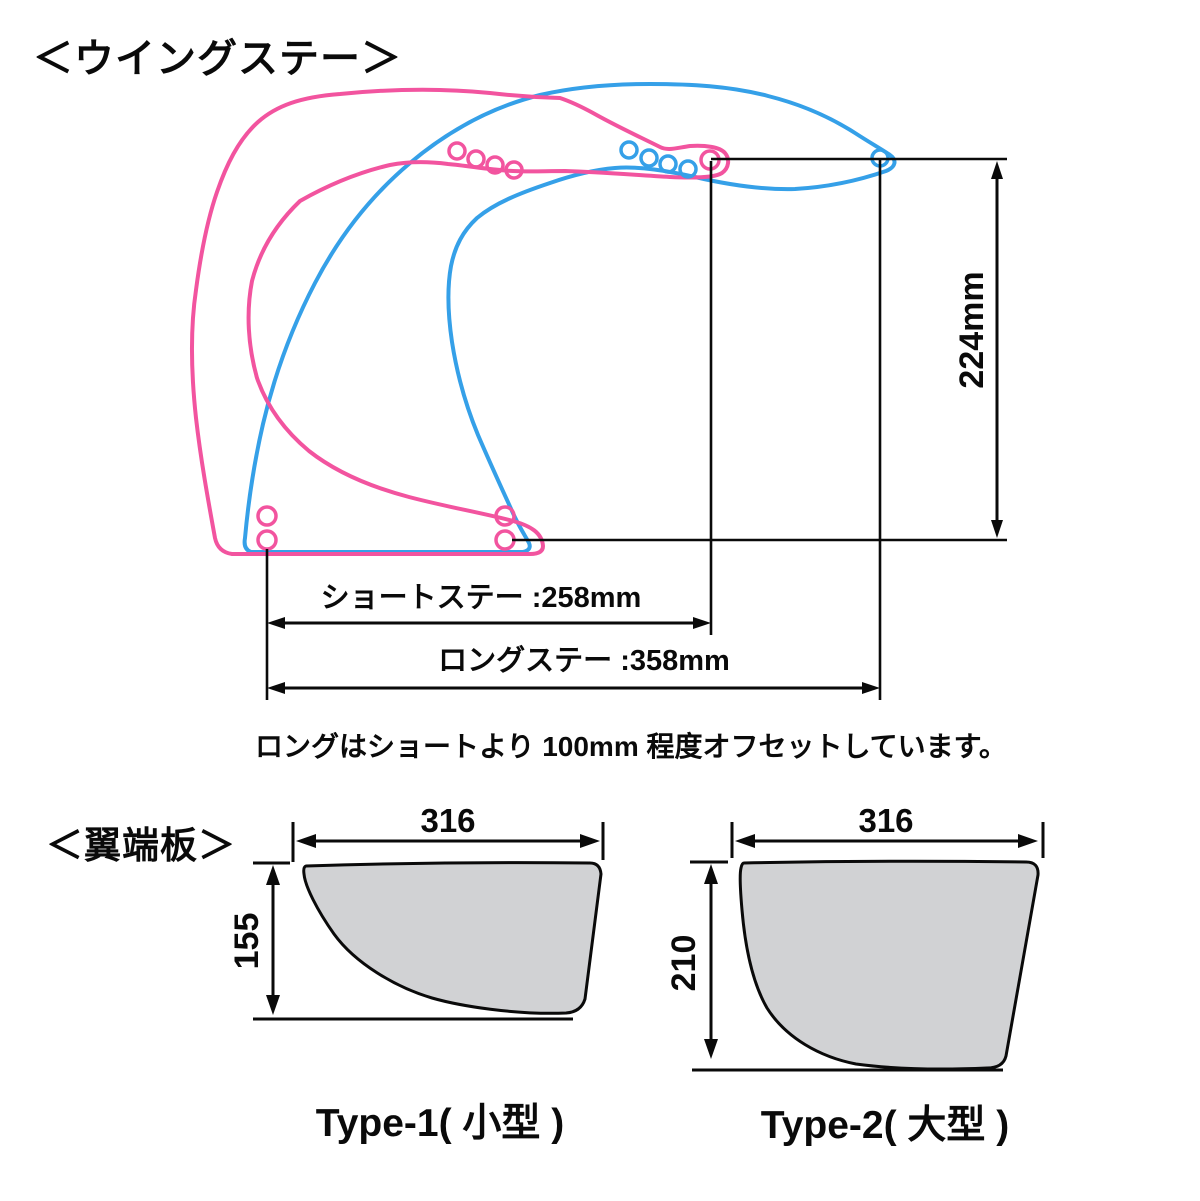  Describe the element at coordinates (889, 965) in the screenshot. I see `type2-plate-shape` at that location.